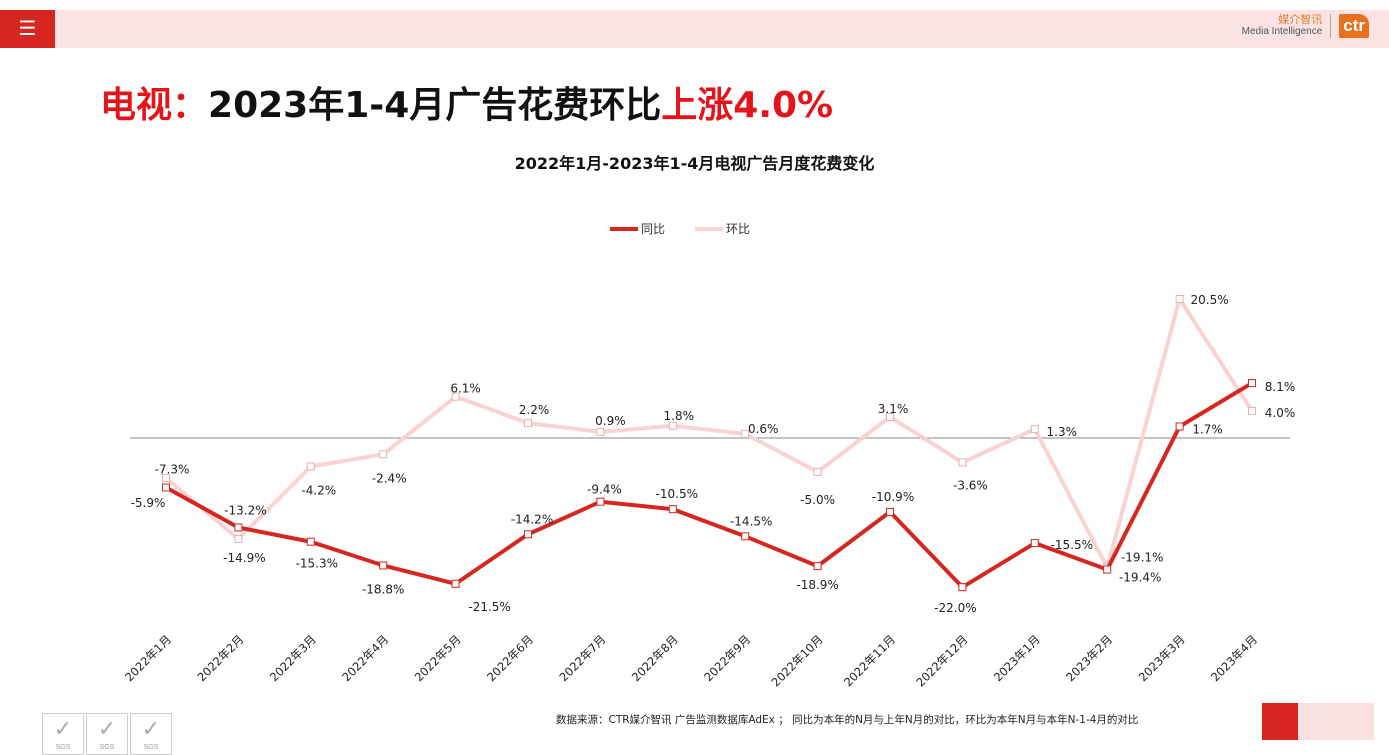 The width and height of the screenshot is (1389, 755). What do you see at coordinates (655, 658) in the screenshot?
I see `x-tick-label: 2022年8月` at bounding box center [655, 658].